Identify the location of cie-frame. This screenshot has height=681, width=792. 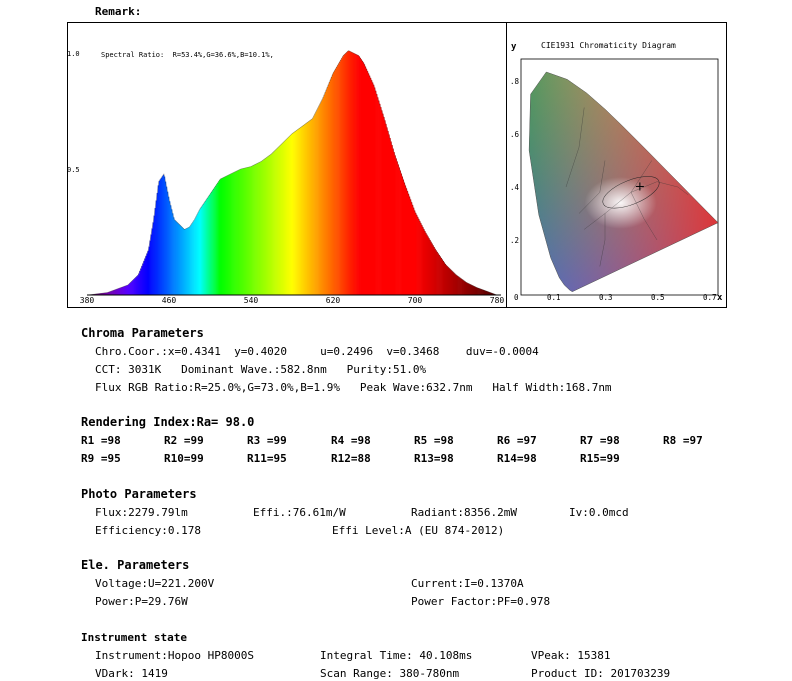
(619, 177).